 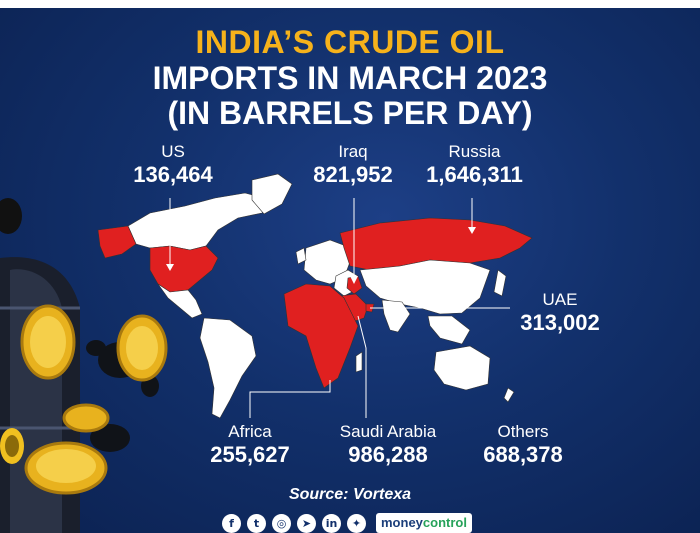 I want to click on region-name: Others, so click(x=523, y=431).